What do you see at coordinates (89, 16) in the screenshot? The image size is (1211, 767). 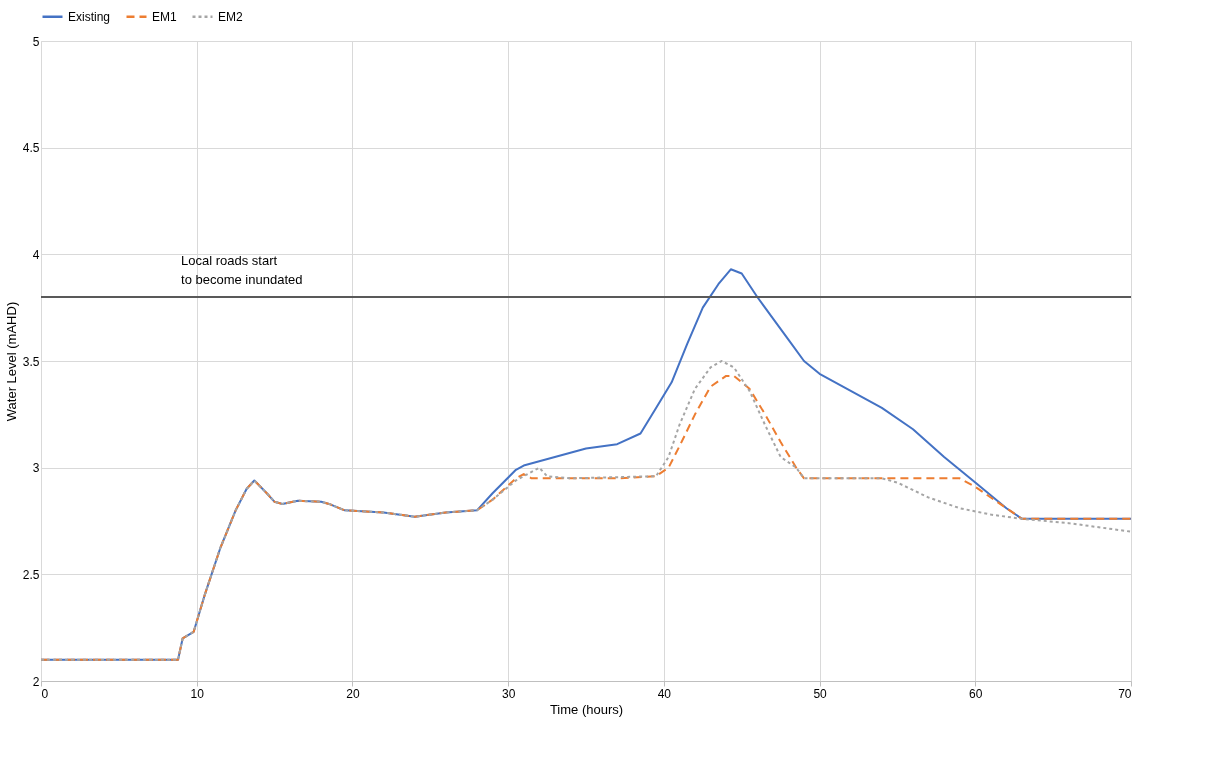 I see `legend-label: Existing` at bounding box center [89, 16].